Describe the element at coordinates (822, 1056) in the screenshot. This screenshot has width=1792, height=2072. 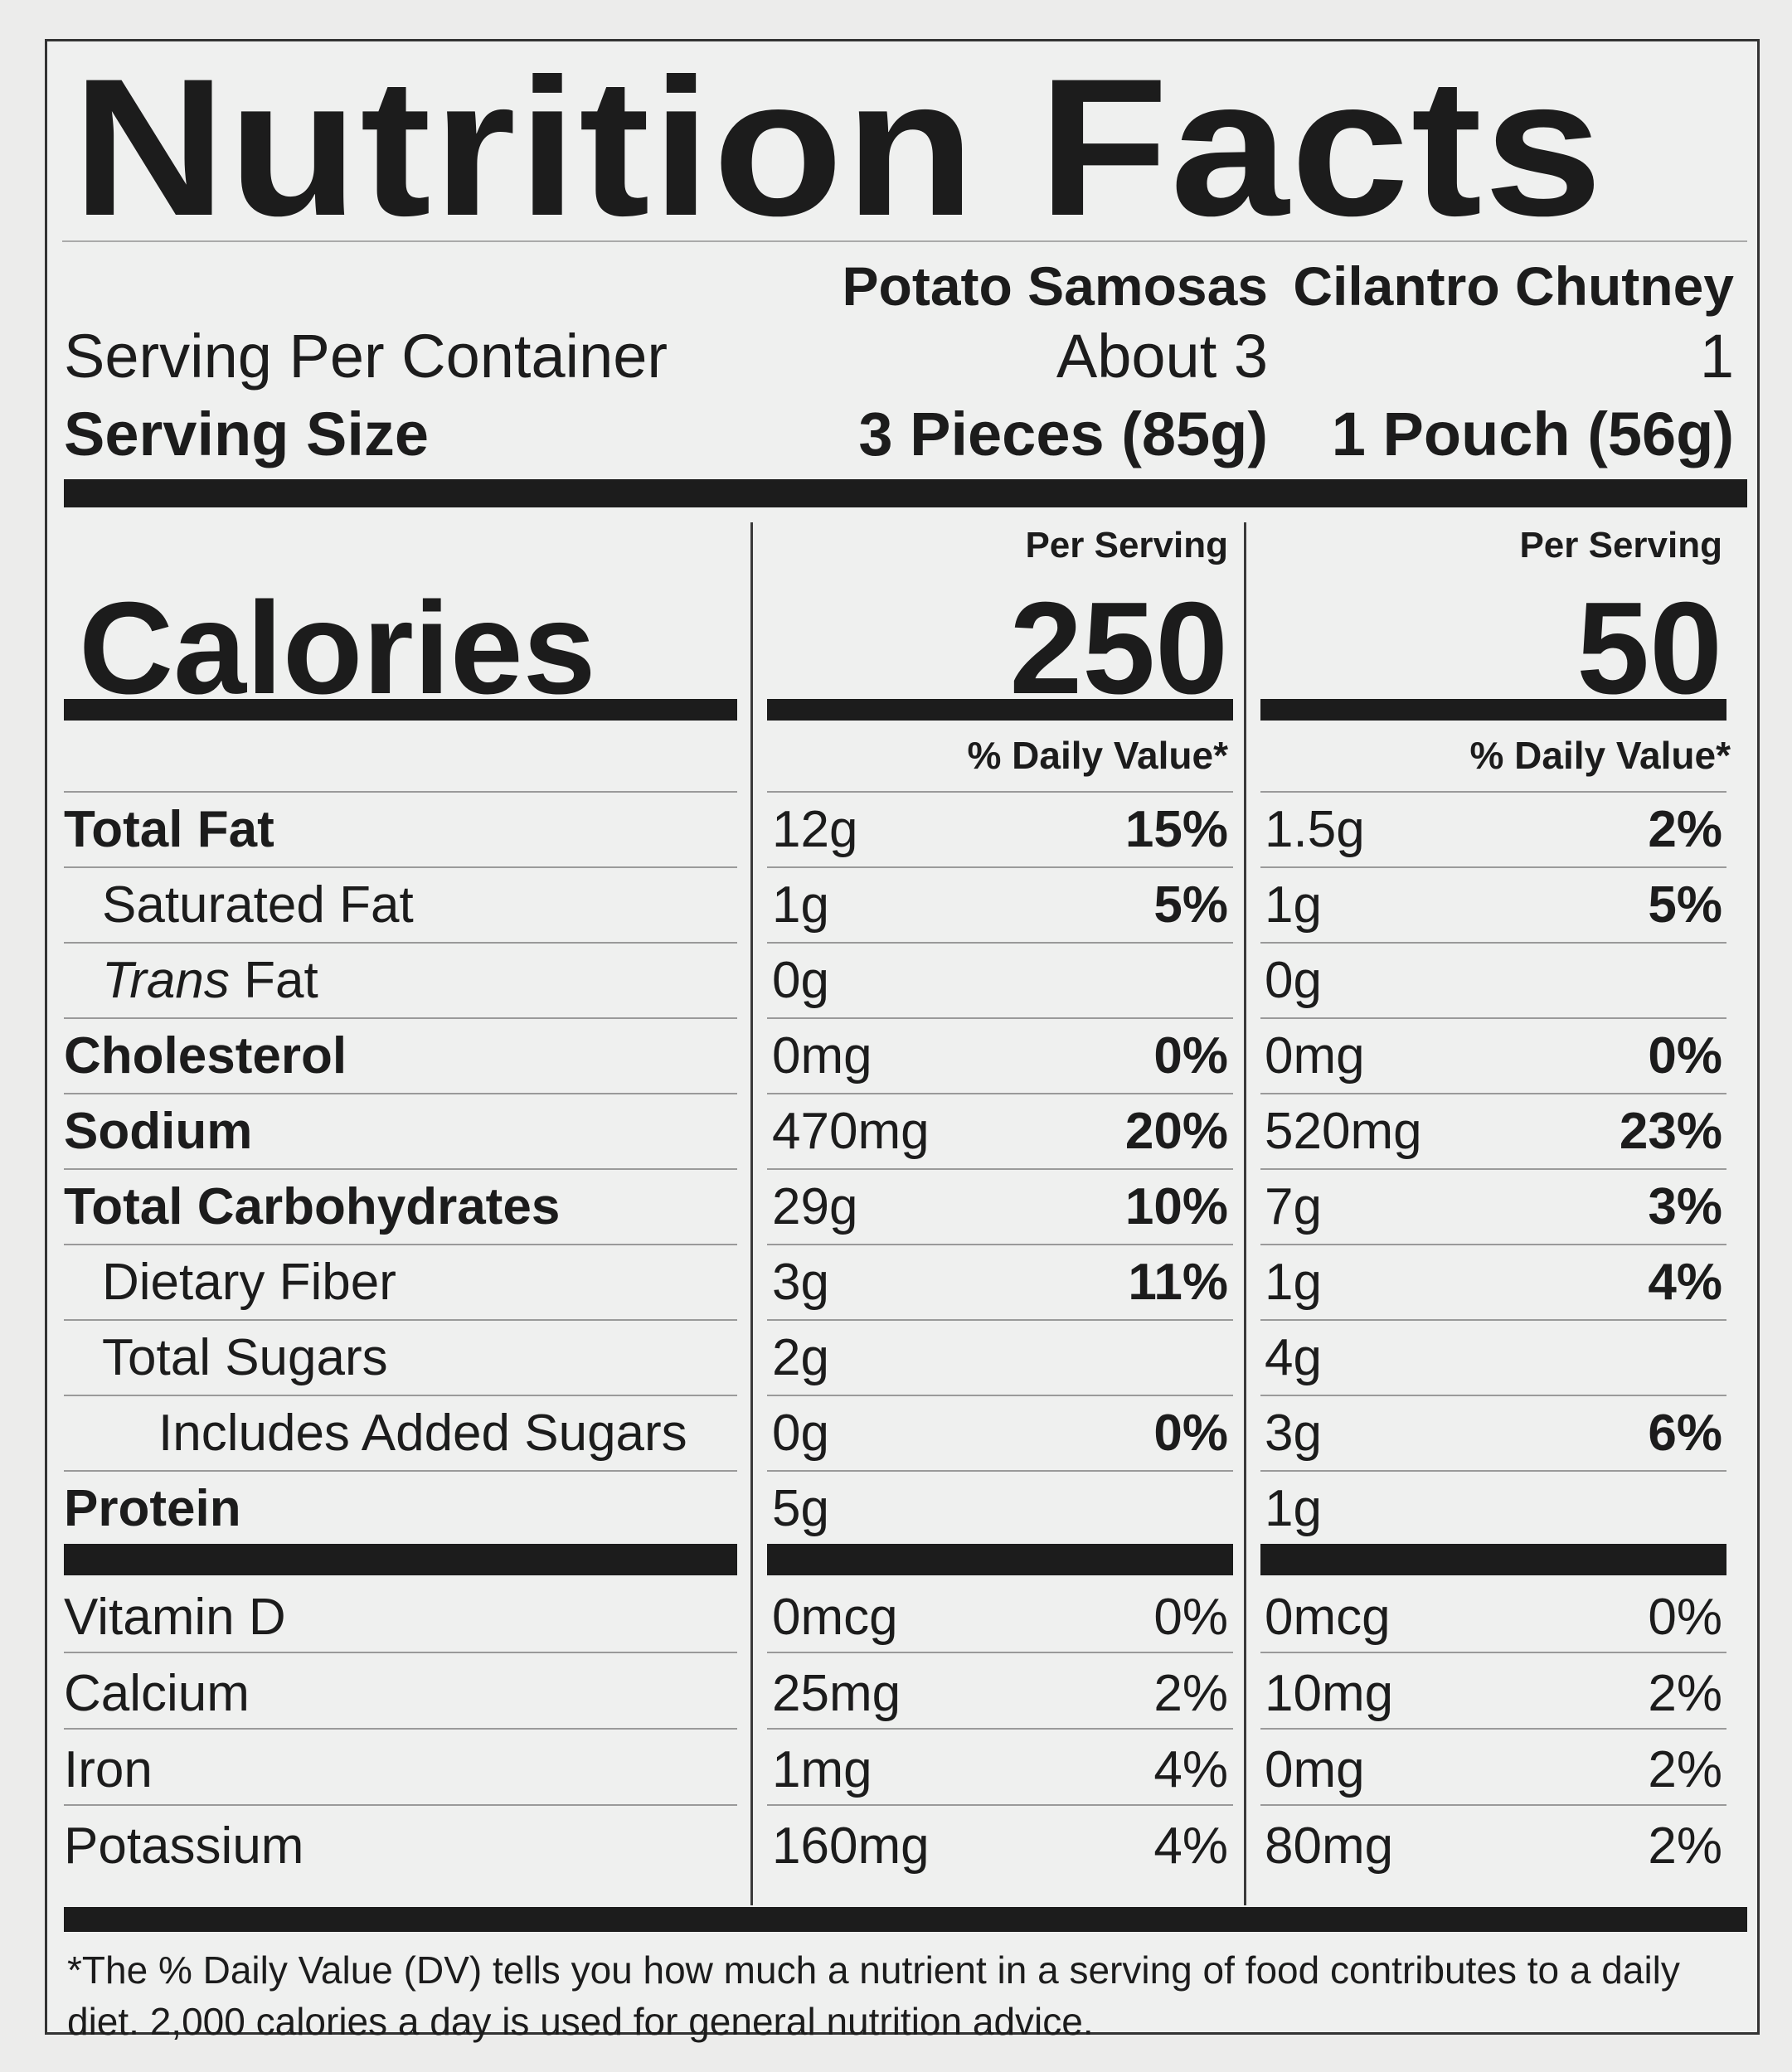
I see `nutrient-amount-samosas: 0mg` at that location.